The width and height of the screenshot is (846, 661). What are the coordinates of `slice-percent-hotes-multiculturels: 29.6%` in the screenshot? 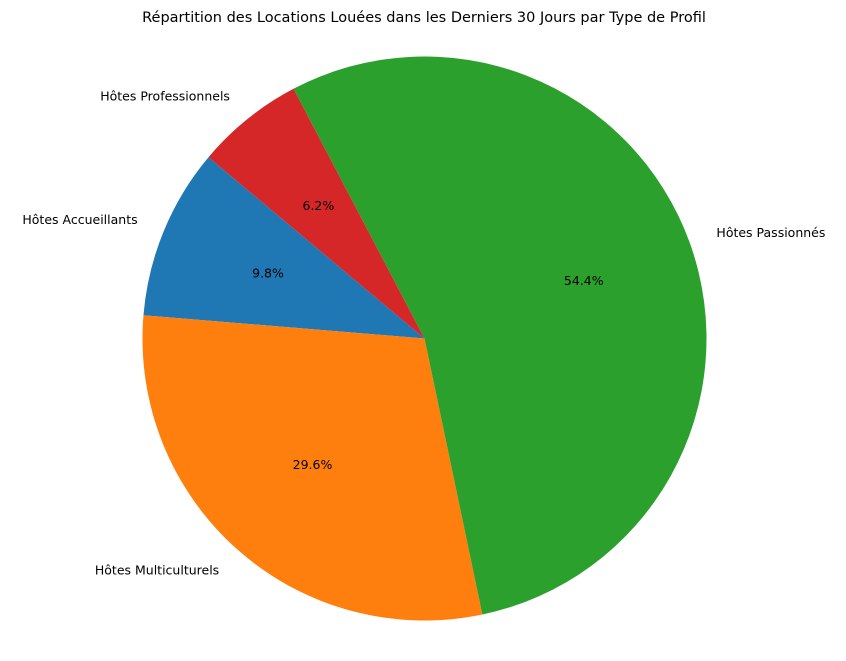 It's located at (313, 464).